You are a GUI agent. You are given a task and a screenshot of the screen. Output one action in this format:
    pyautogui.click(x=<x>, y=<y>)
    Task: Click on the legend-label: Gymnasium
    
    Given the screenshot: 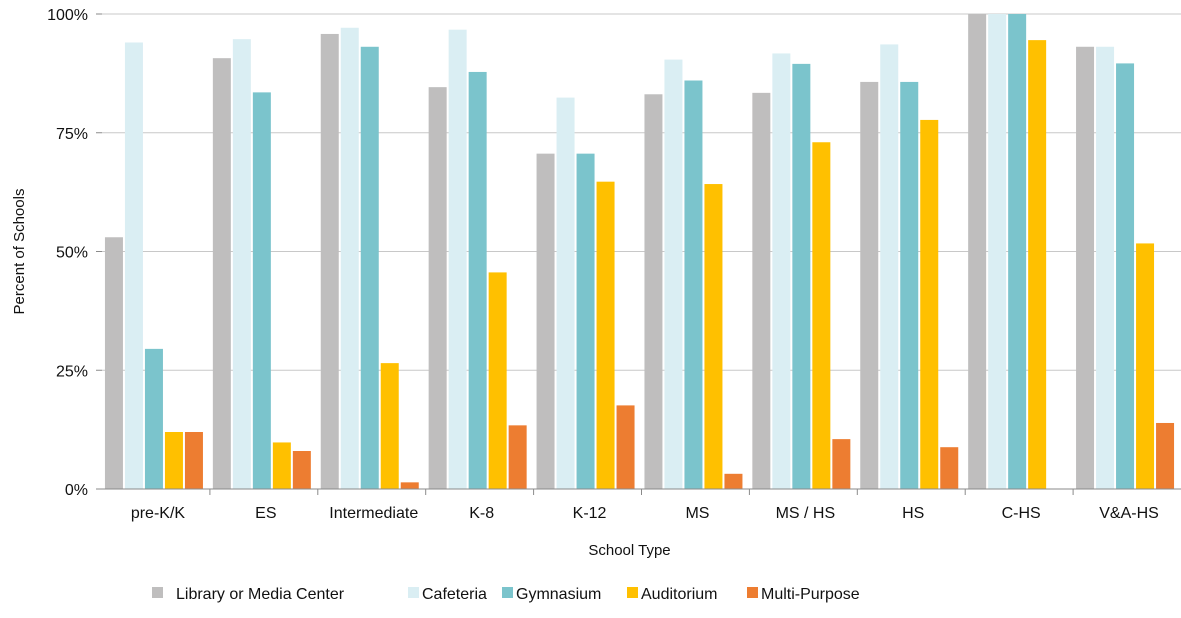 What is the action you would take?
    pyautogui.click(x=558, y=594)
    